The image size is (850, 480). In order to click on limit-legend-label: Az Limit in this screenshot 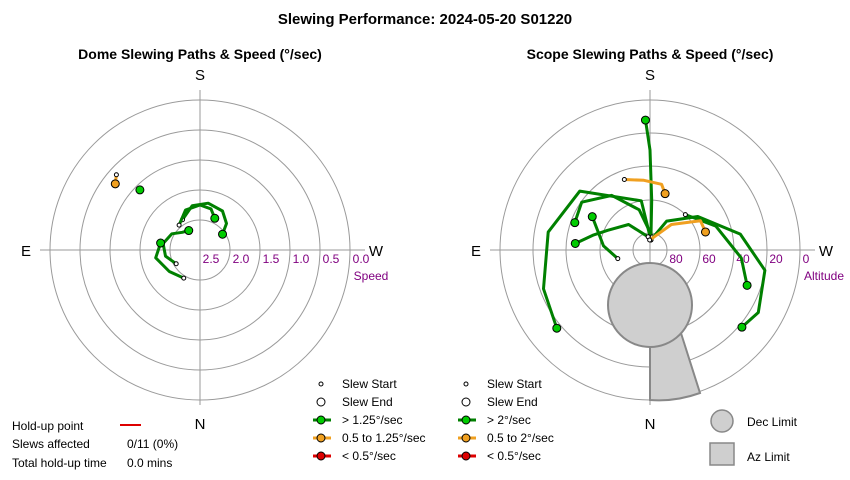, I will do `click(768, 457)`.